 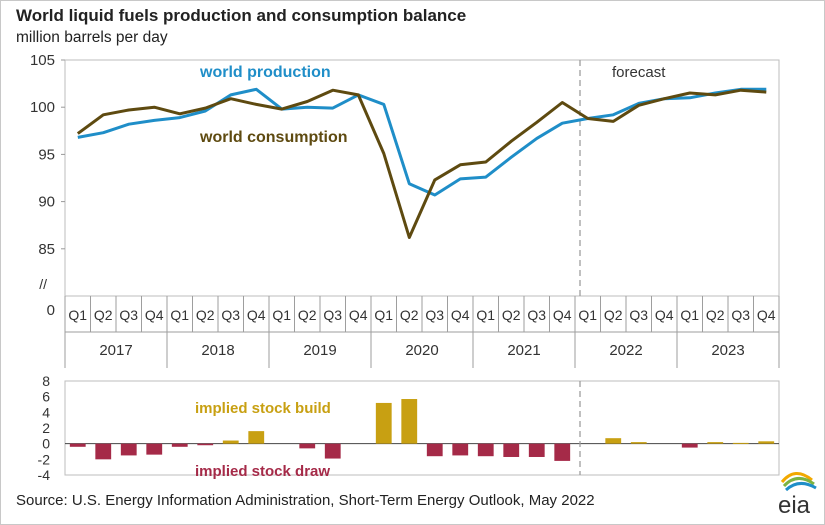 What do you see at coordinates (794, 505) in the screenshot?
I see `eia-logo-text: eia` at bounding box center [794, 505].